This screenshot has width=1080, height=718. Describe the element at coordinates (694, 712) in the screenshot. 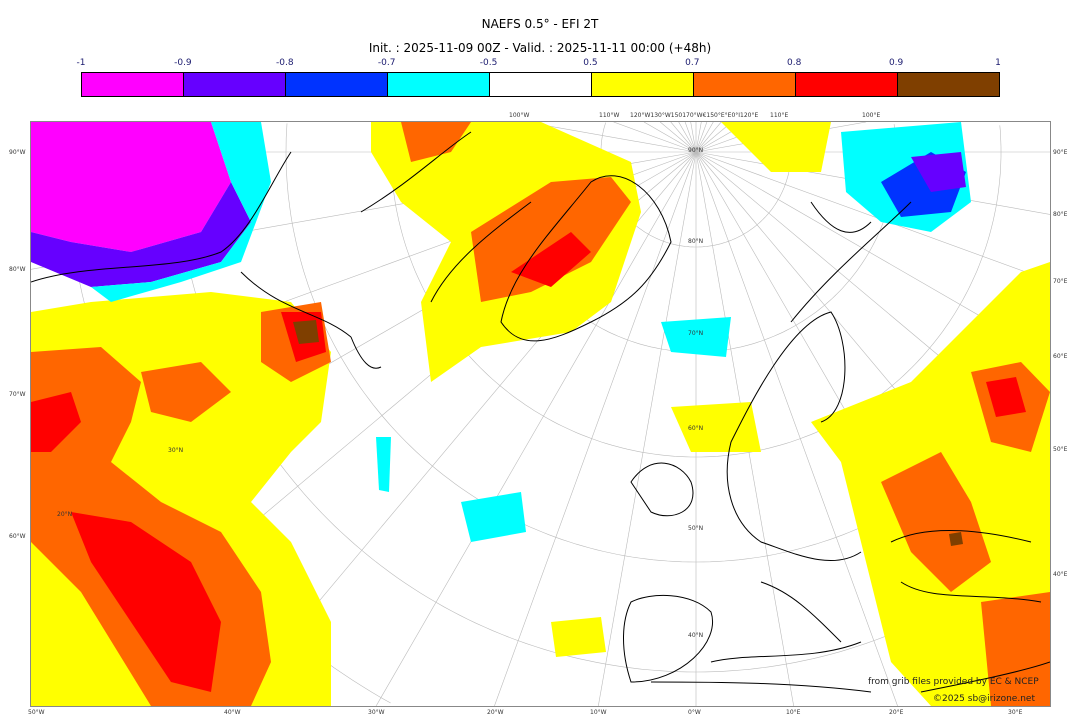

I see `graticule-label: 0°W` at that location.